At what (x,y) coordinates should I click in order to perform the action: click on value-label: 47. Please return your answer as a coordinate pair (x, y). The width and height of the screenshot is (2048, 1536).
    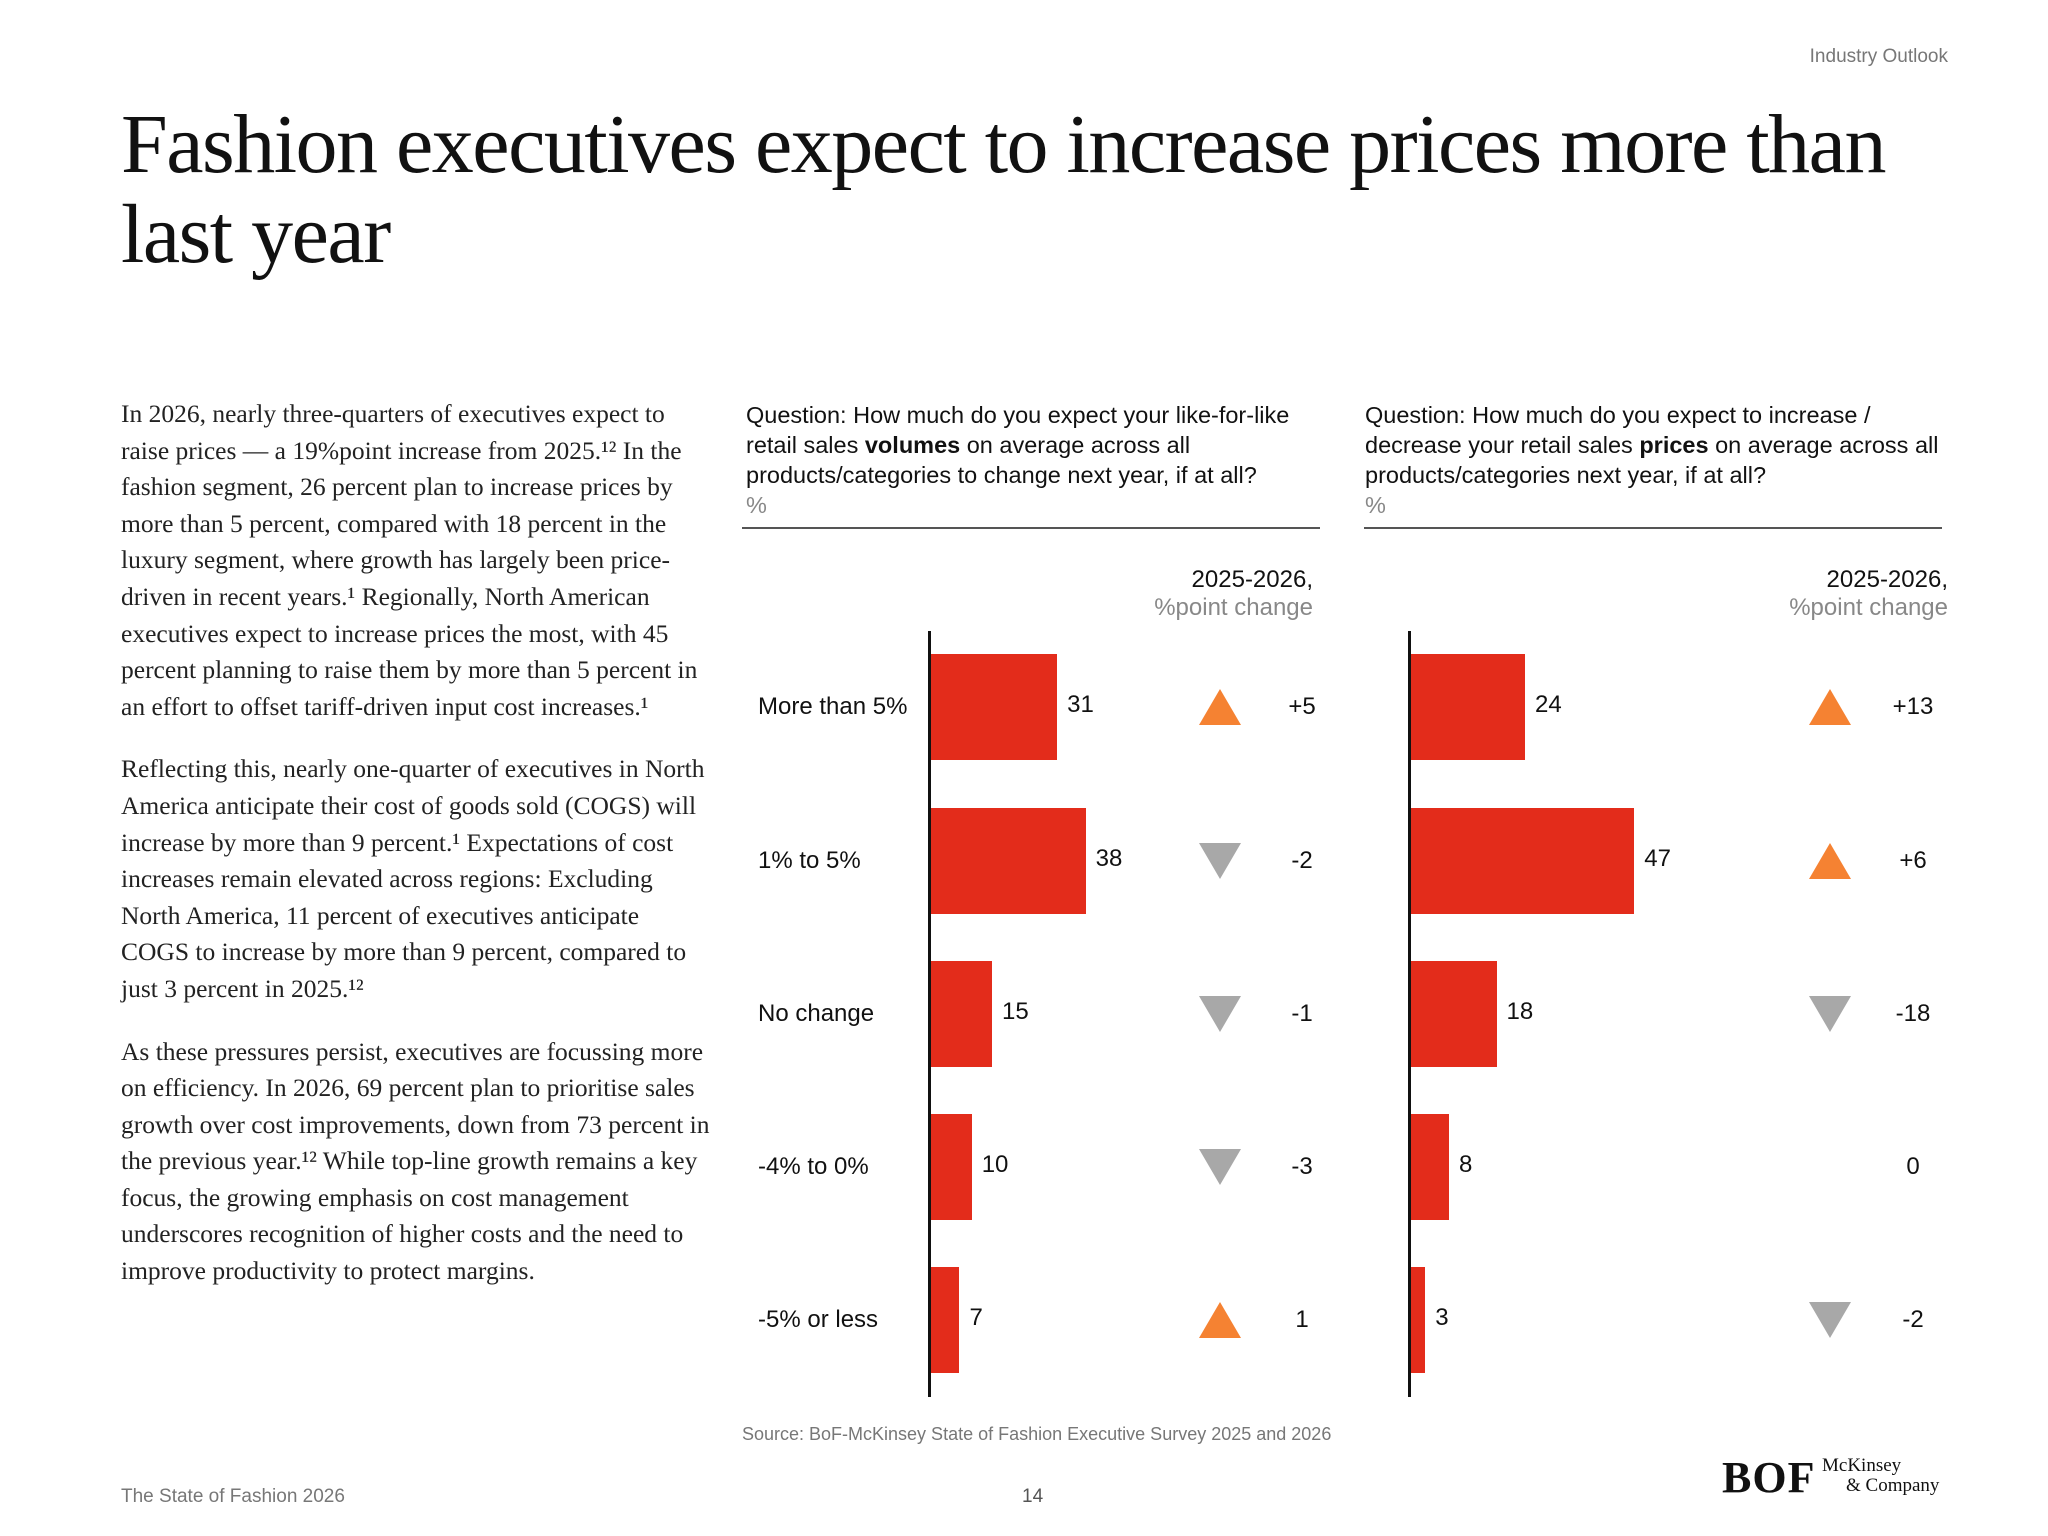
    Looking at the image, I should click on (1657, 858).